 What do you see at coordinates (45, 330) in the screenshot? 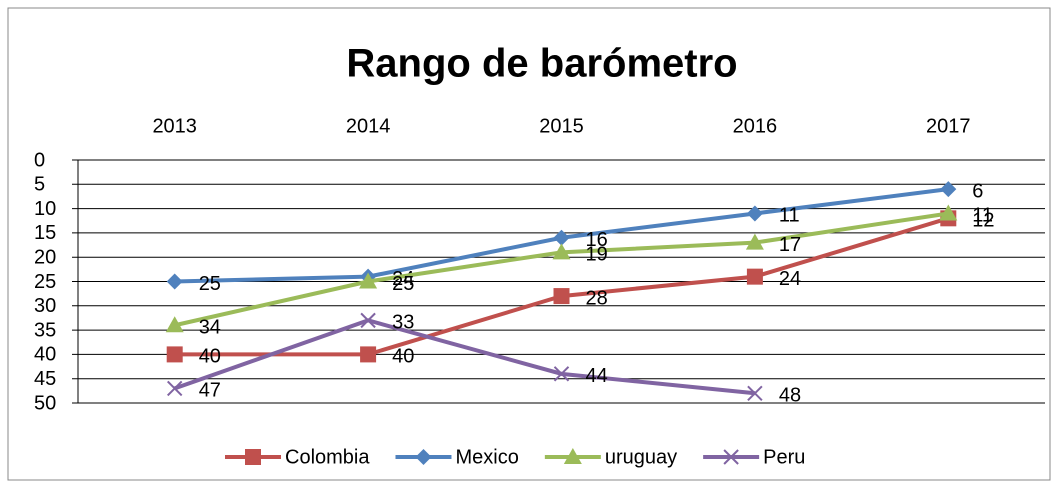
I see `y-tick-label: 35` at bounding box center [45, 330].